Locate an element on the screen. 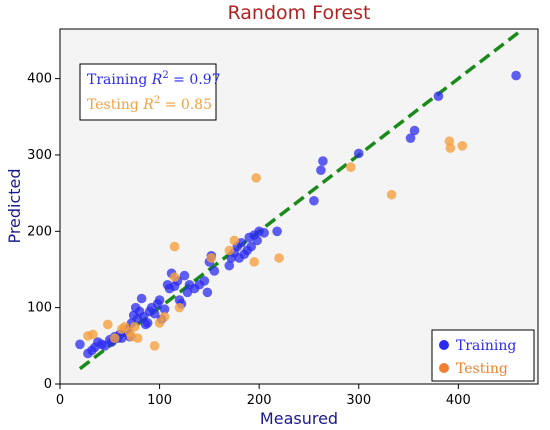  y-tick-label: 100 is located at coordinates (39, 308).